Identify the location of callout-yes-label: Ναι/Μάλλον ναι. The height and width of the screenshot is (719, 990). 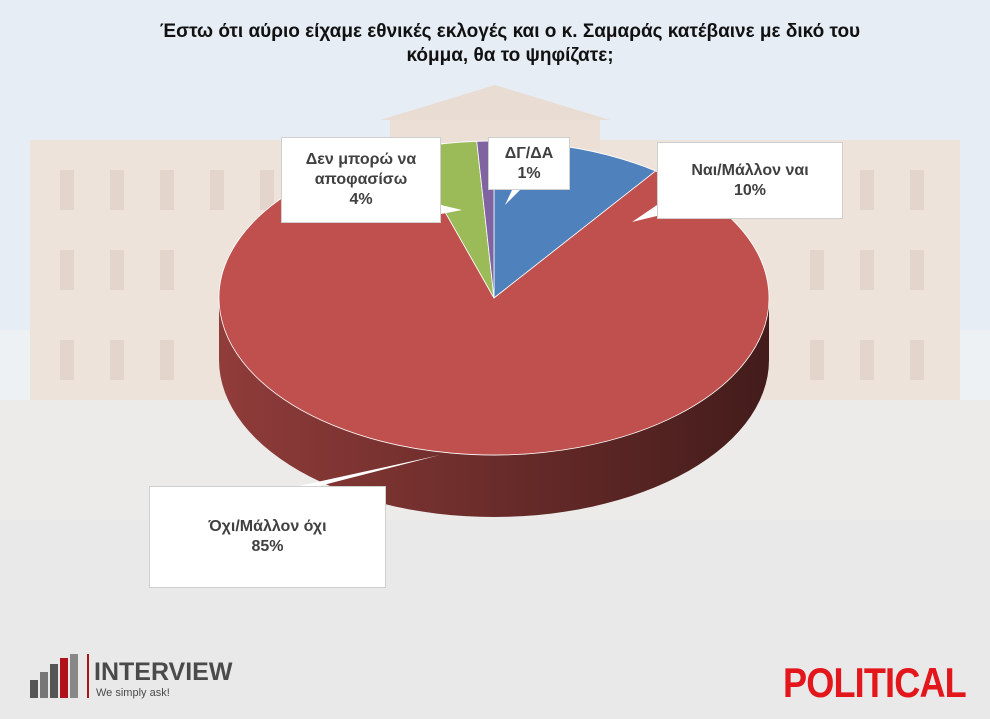
(750, 170).